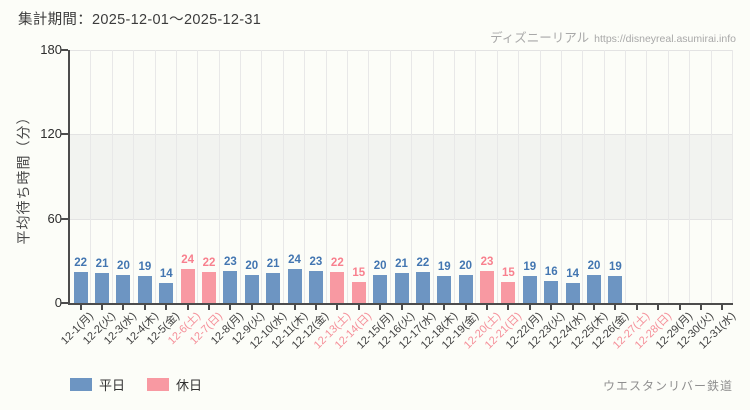 Image resolution: width=750 pixels, height=410 pixels. I want to click on bar-value-label: 24, so click(294, 260).